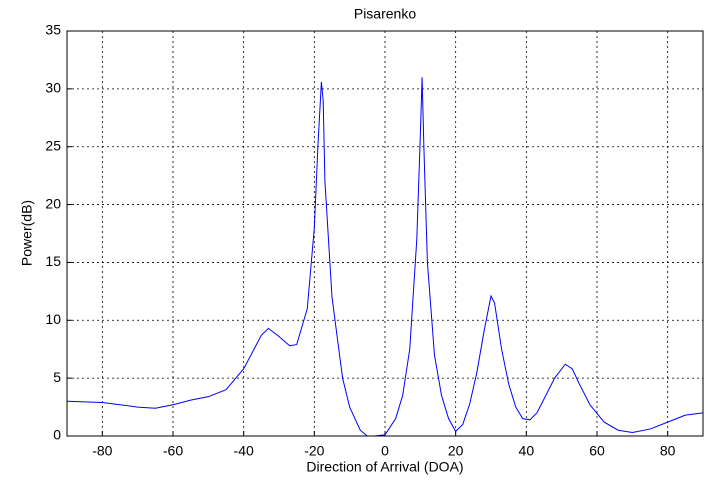 The width and height of the screenshot is (718, 484). Describe the element at coordinates (244, 451) in the screenshot. I see `x-tick-label: -40` at that location.